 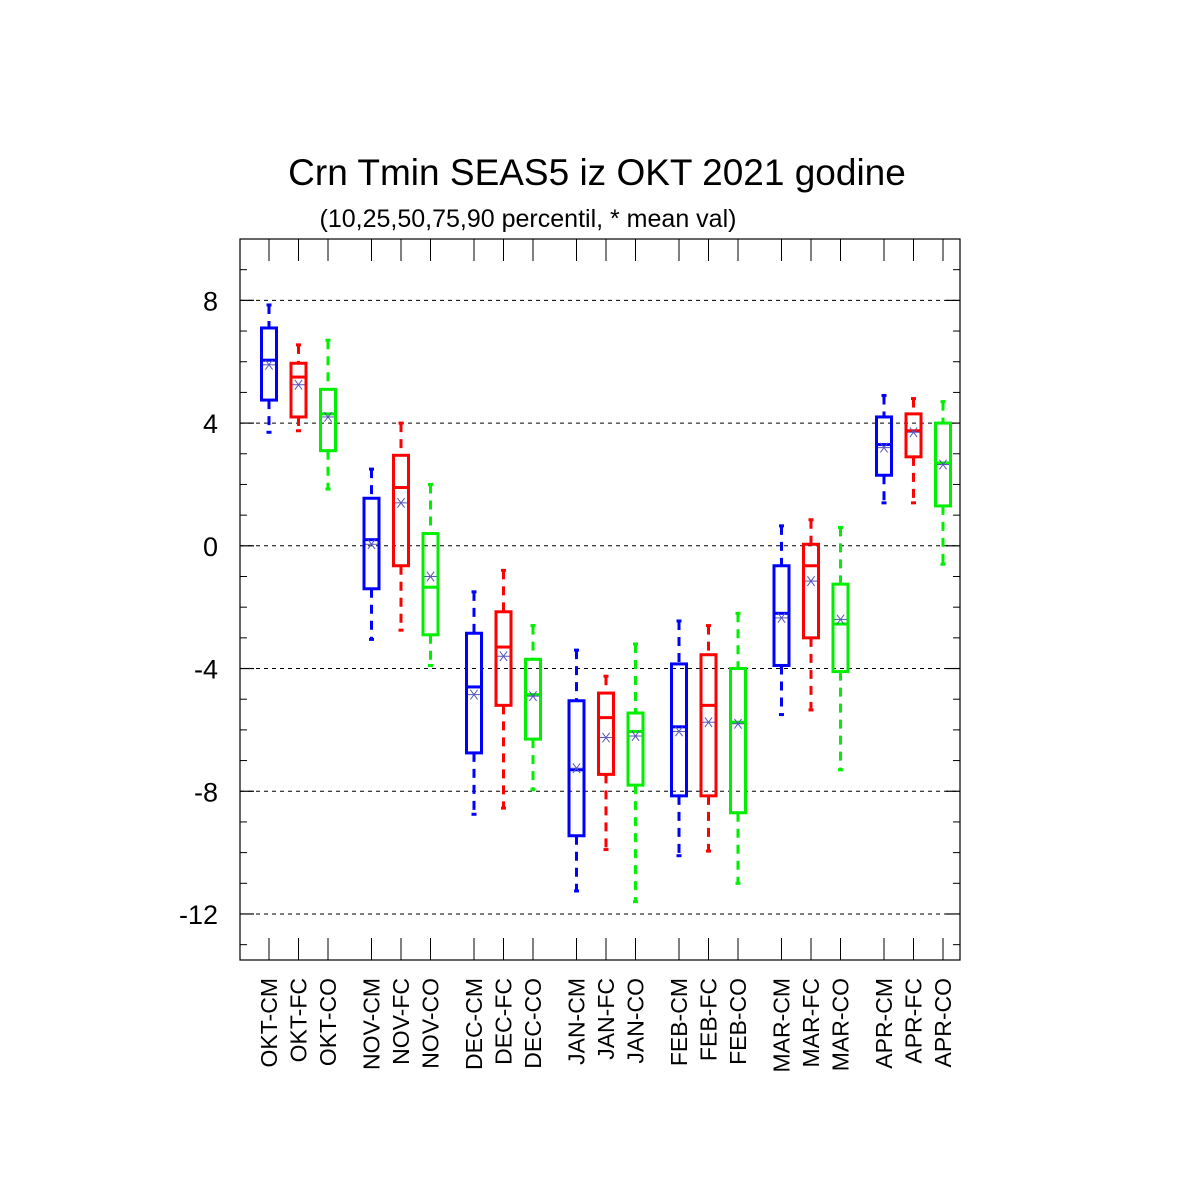 I want to click on box-jan-fc, so click(x=606, y=763).